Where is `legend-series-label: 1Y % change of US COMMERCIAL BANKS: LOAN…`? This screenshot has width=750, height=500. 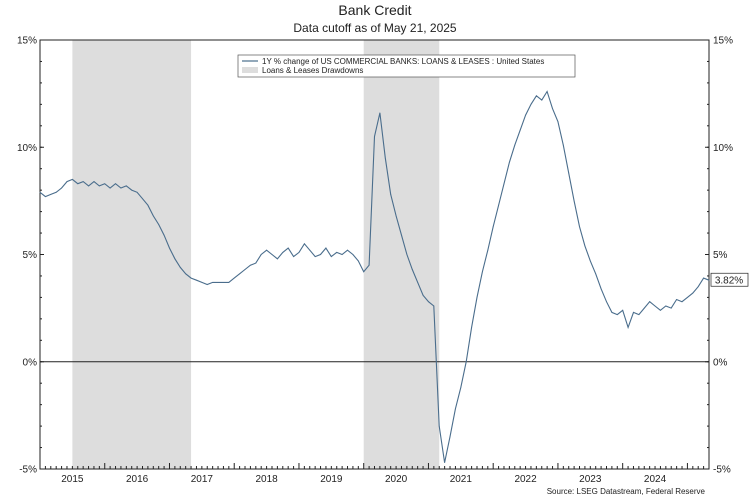 legend-series-label: 1Y % change of US COMMERCIAL BANKS: LOAN… is located at coordinates (403, 61).